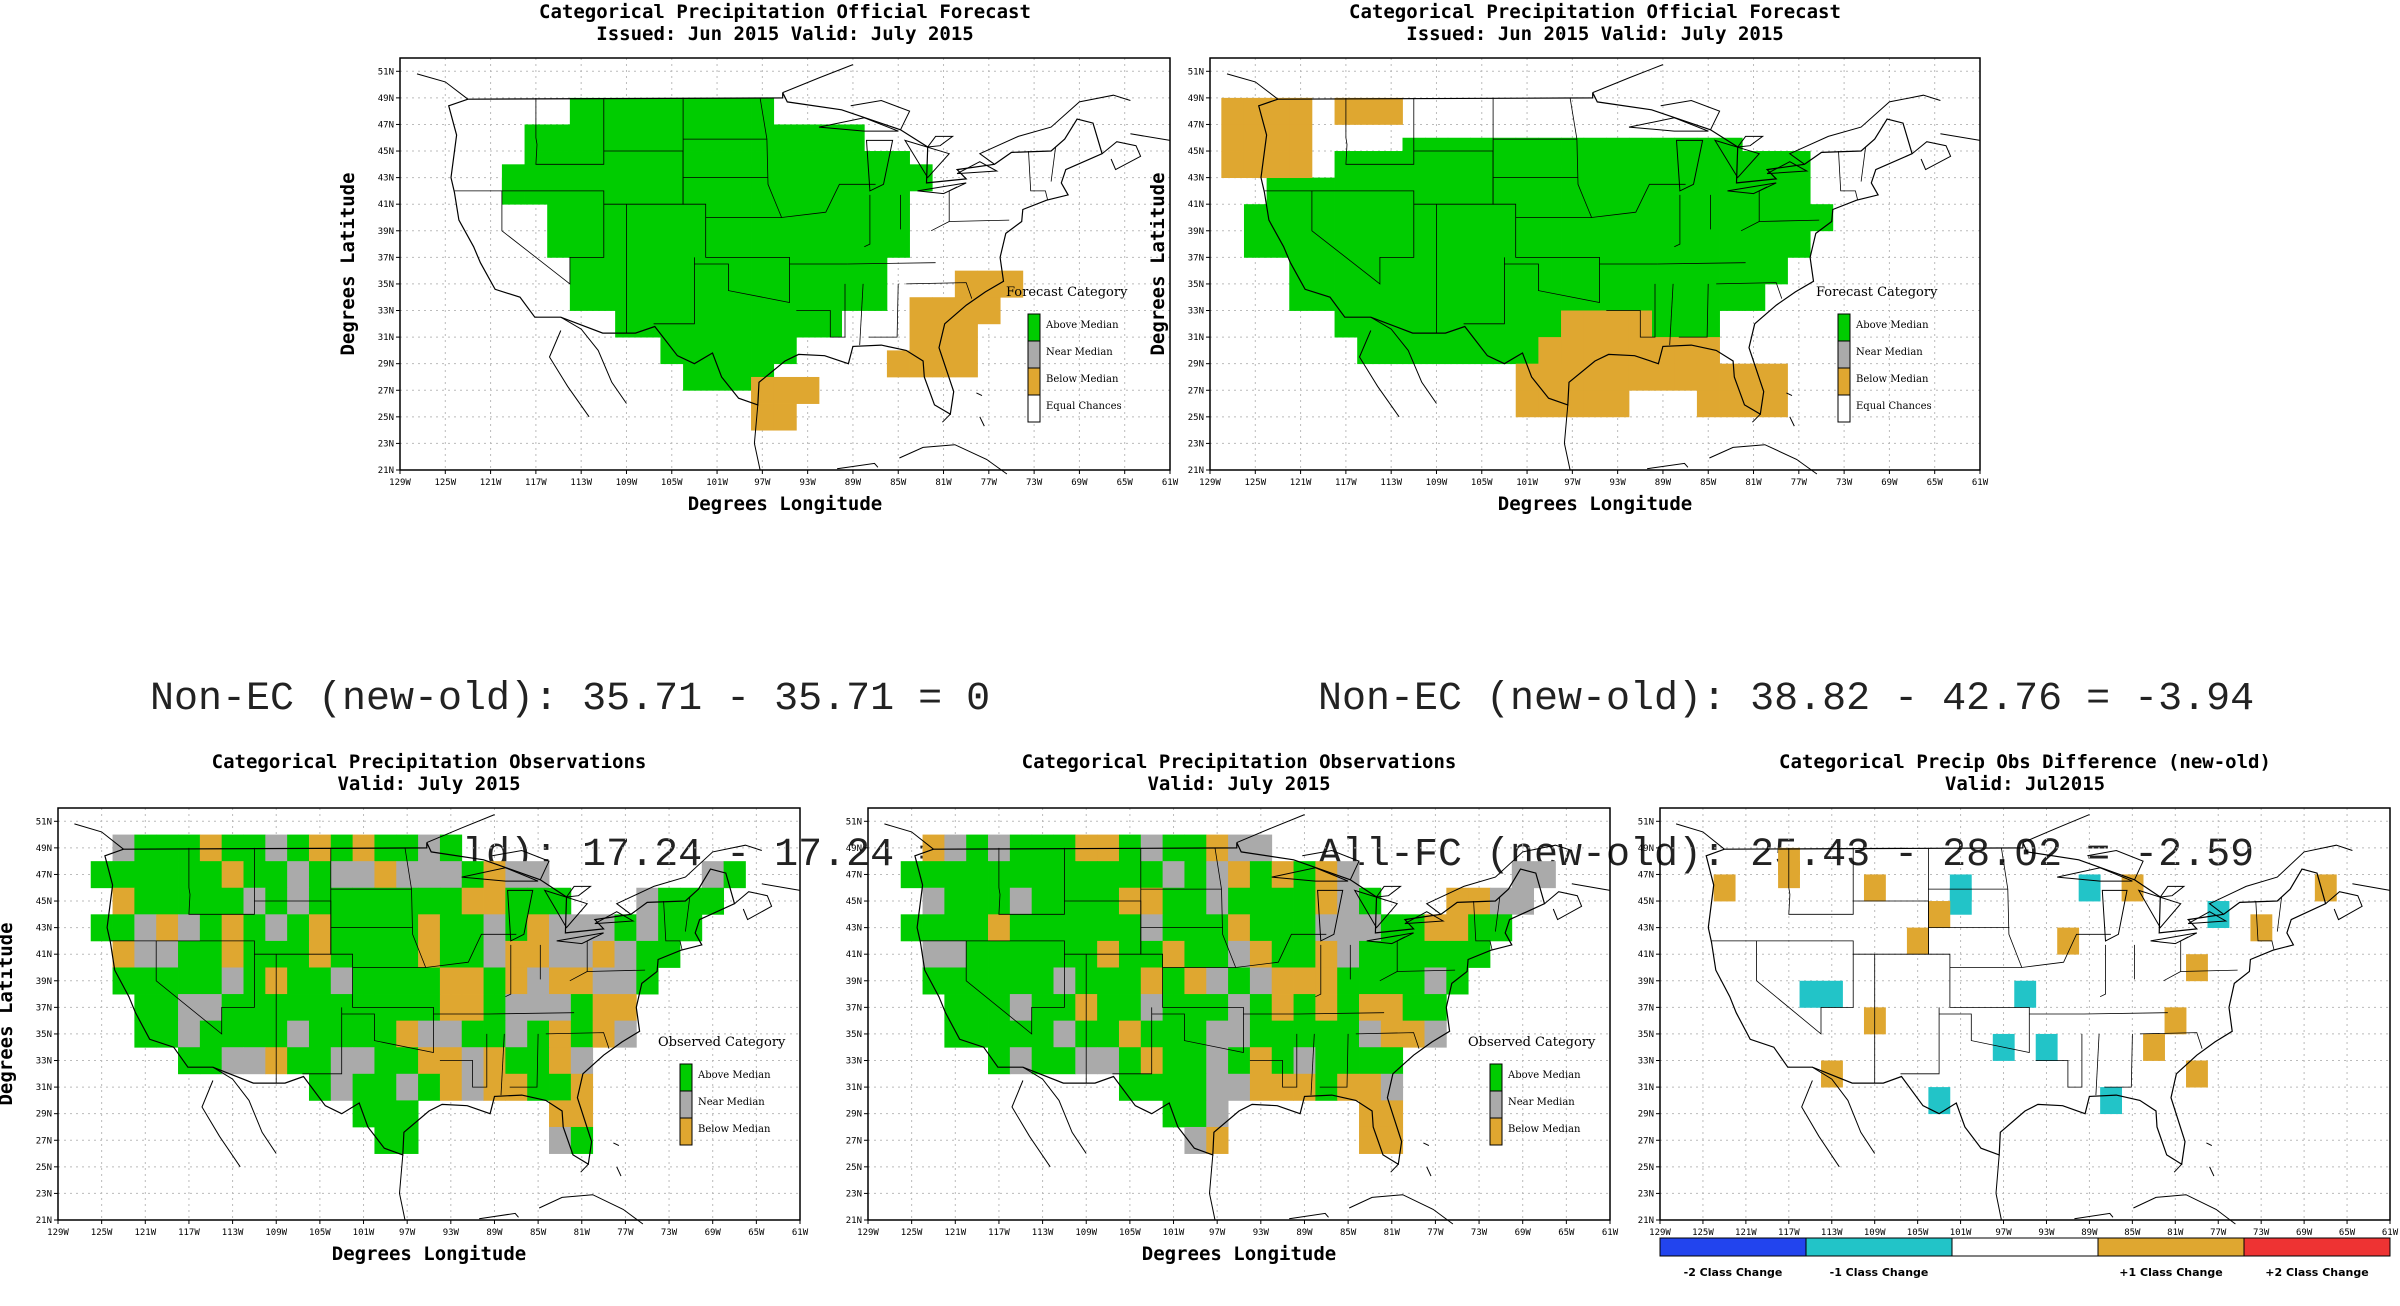  Describe the element at coordinates (1646, 955) in the screenshot. I see `y-tick-label: 41N` at that location.